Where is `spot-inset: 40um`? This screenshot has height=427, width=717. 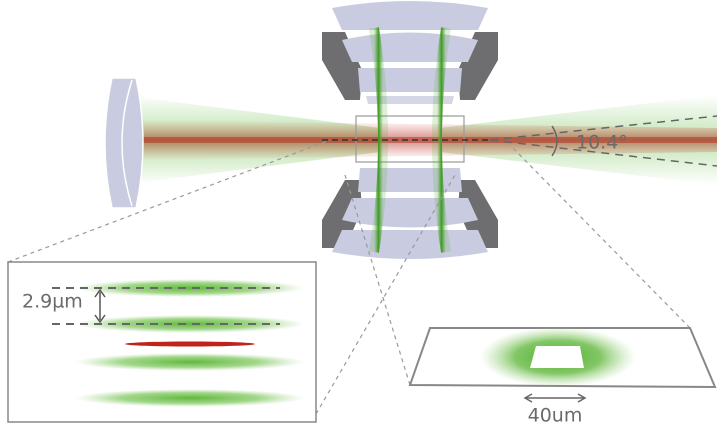 spot-inset: 40um is located at coordinates (562, 377).